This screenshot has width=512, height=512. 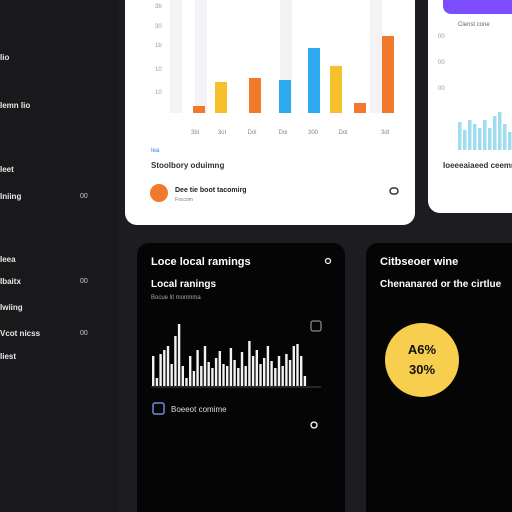 I want to click on icon, so click(x=394, y=191).